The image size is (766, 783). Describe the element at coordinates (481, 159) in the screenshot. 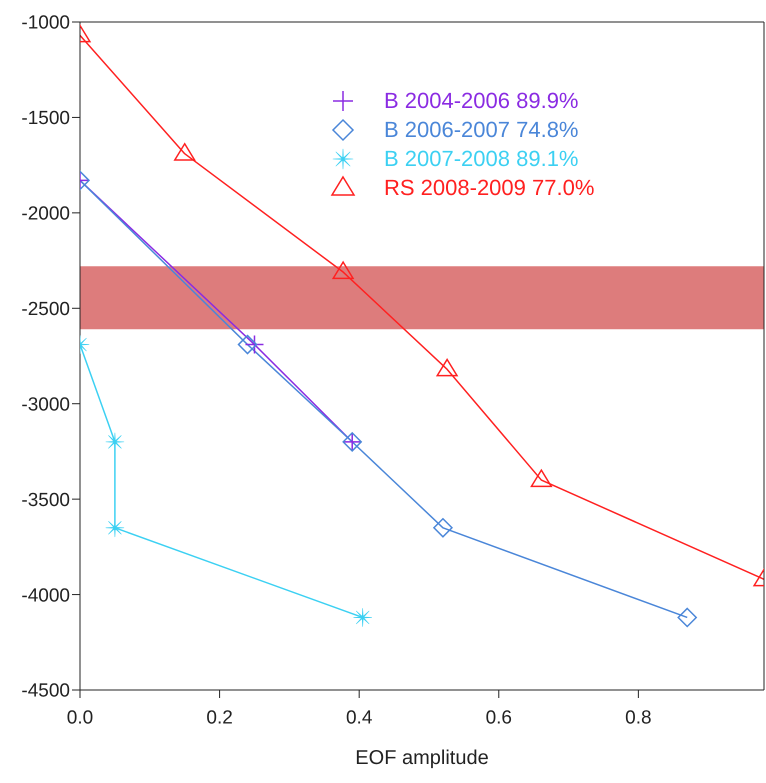

I see `legend-label: B 2007-2008 89.1%` at that location.